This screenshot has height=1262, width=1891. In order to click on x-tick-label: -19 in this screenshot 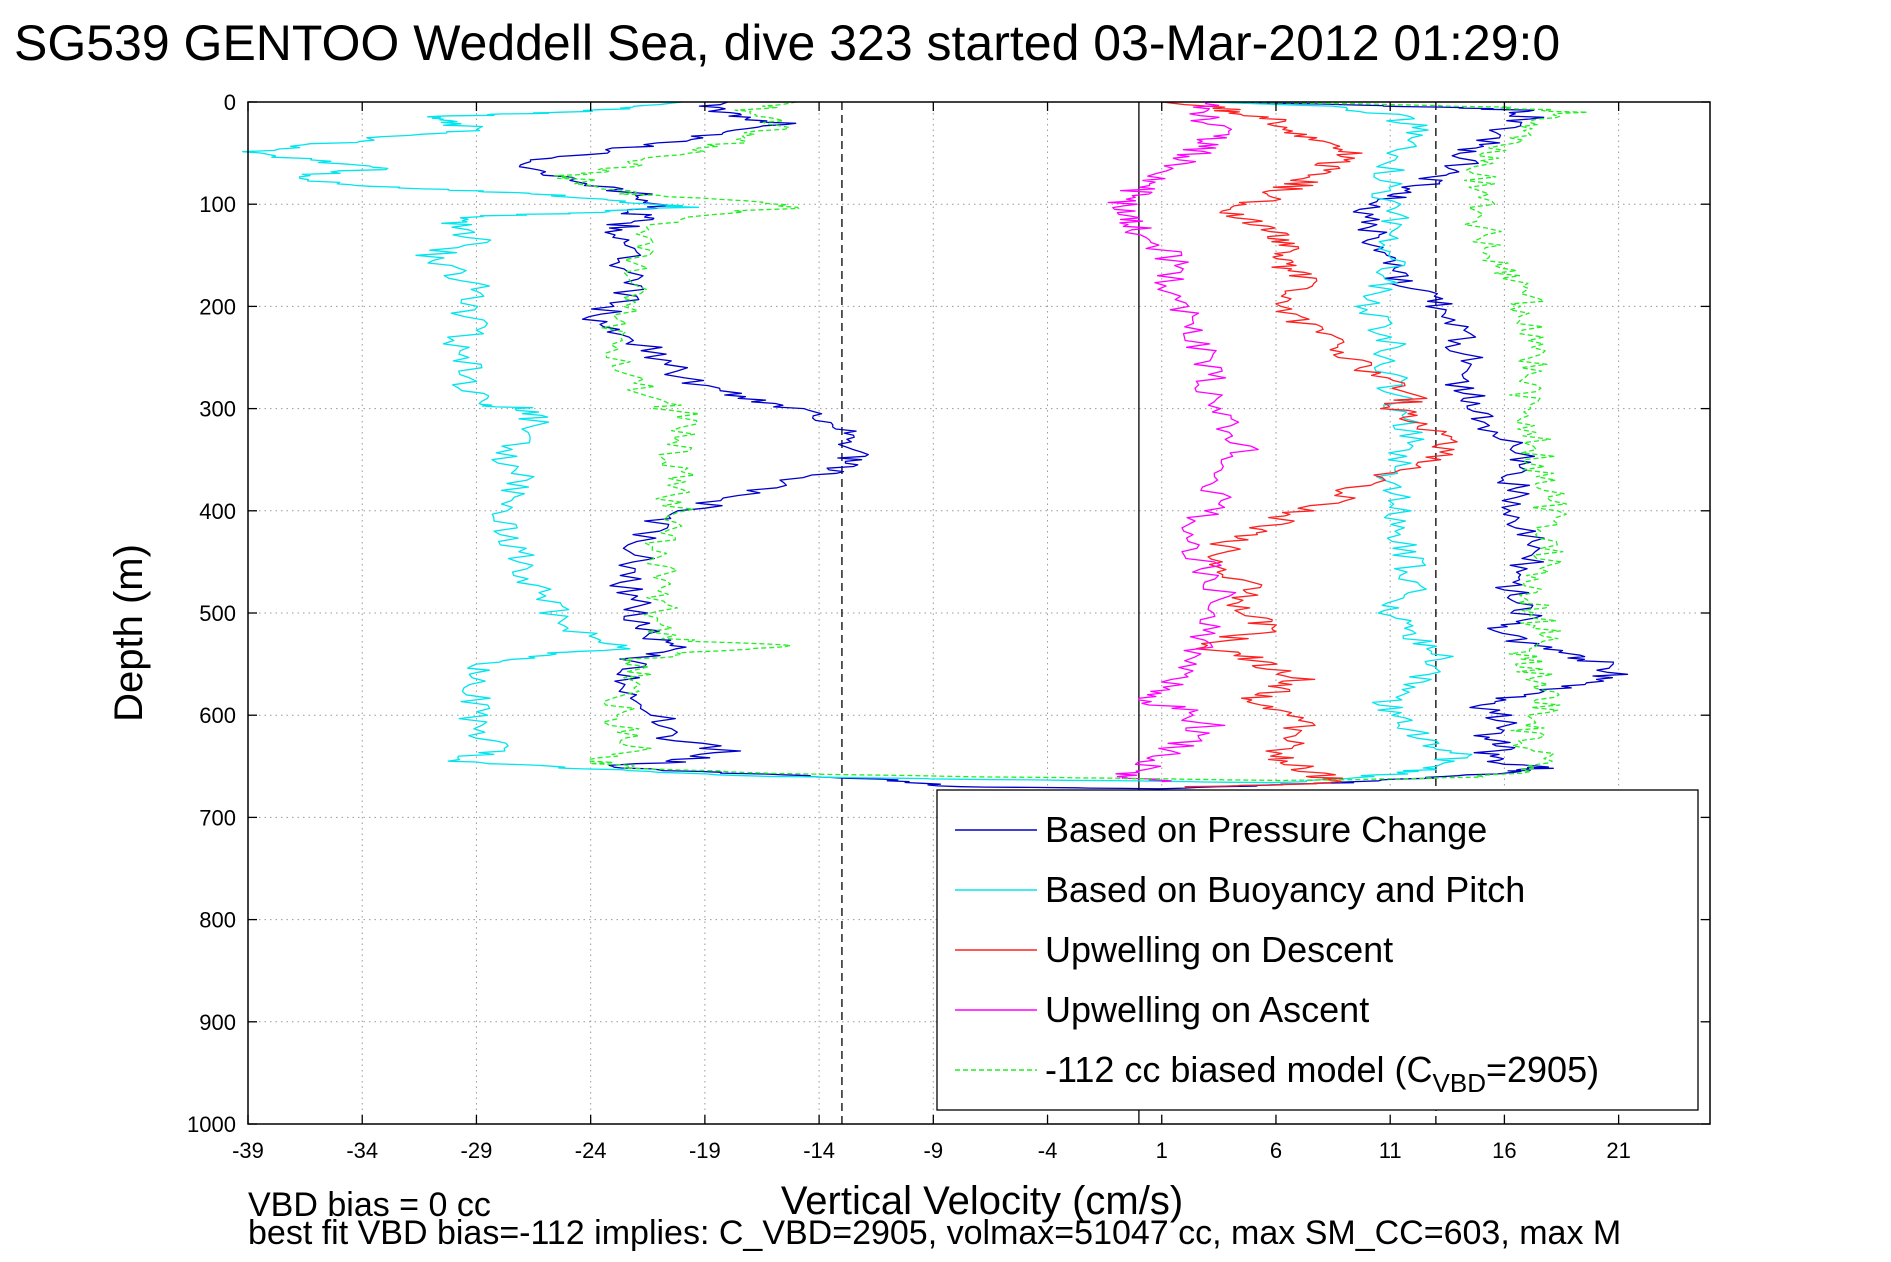, I will do `click(705, 1150)`.